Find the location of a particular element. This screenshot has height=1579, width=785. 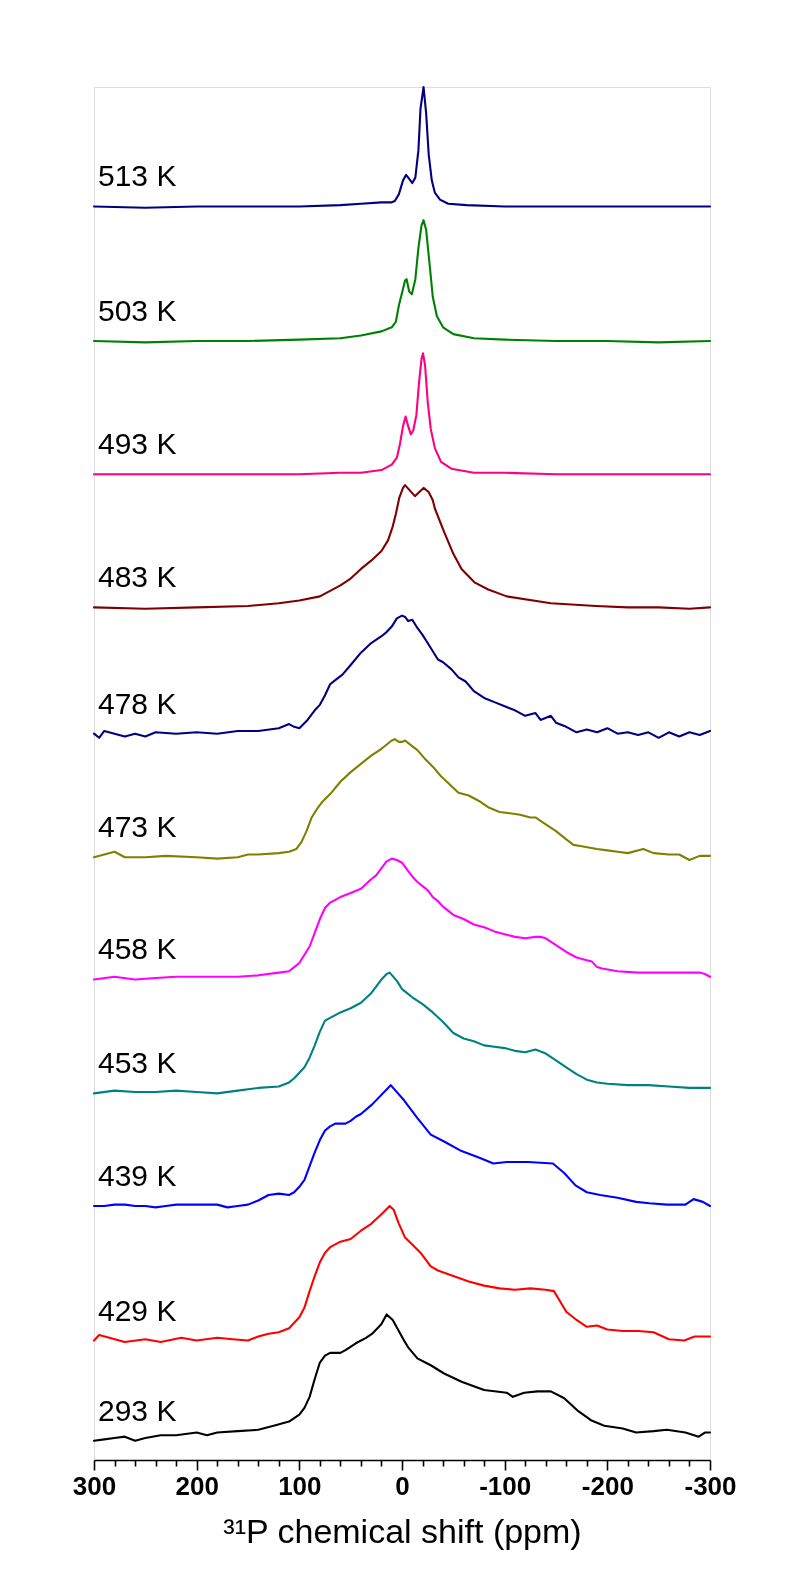

series-label: 478 K is located at coordinates (137, 703).